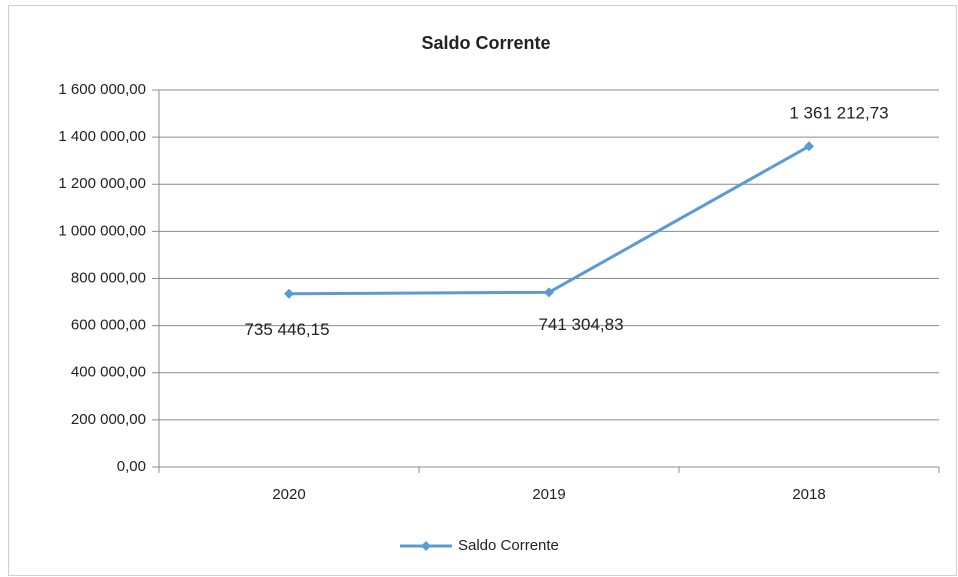 This screenshot has width=958, height=577. What do you see at coordinates (108, 372) in the screenshot?
I see `y-tick-label: 400 000,00` at bounding box center [108, 372].